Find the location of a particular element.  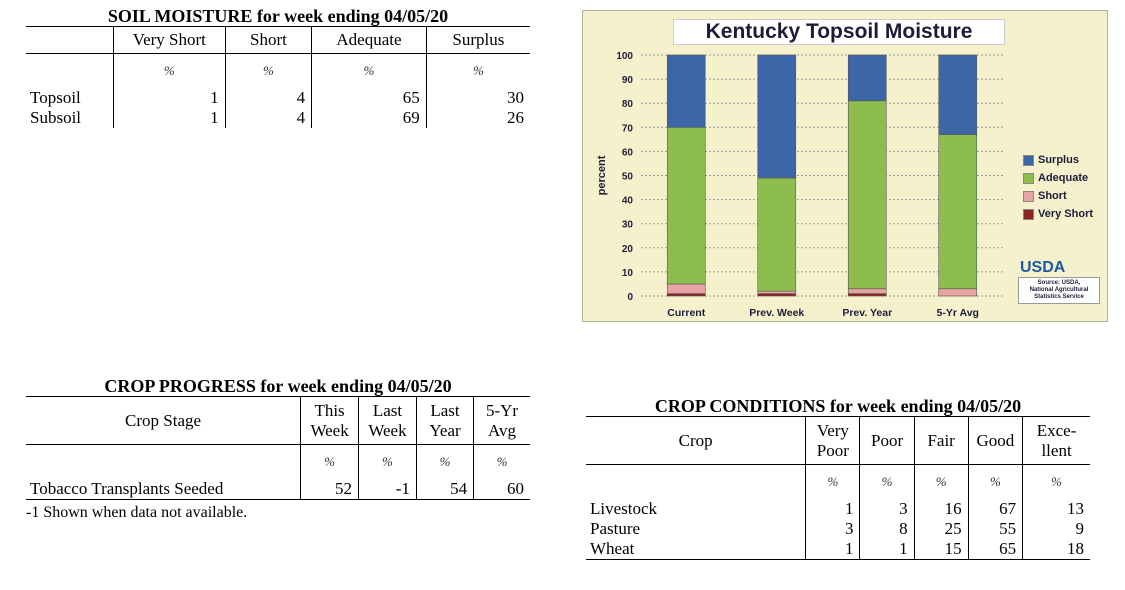

progress-header-last-year: Last Year is located at coordinates (444, 420).